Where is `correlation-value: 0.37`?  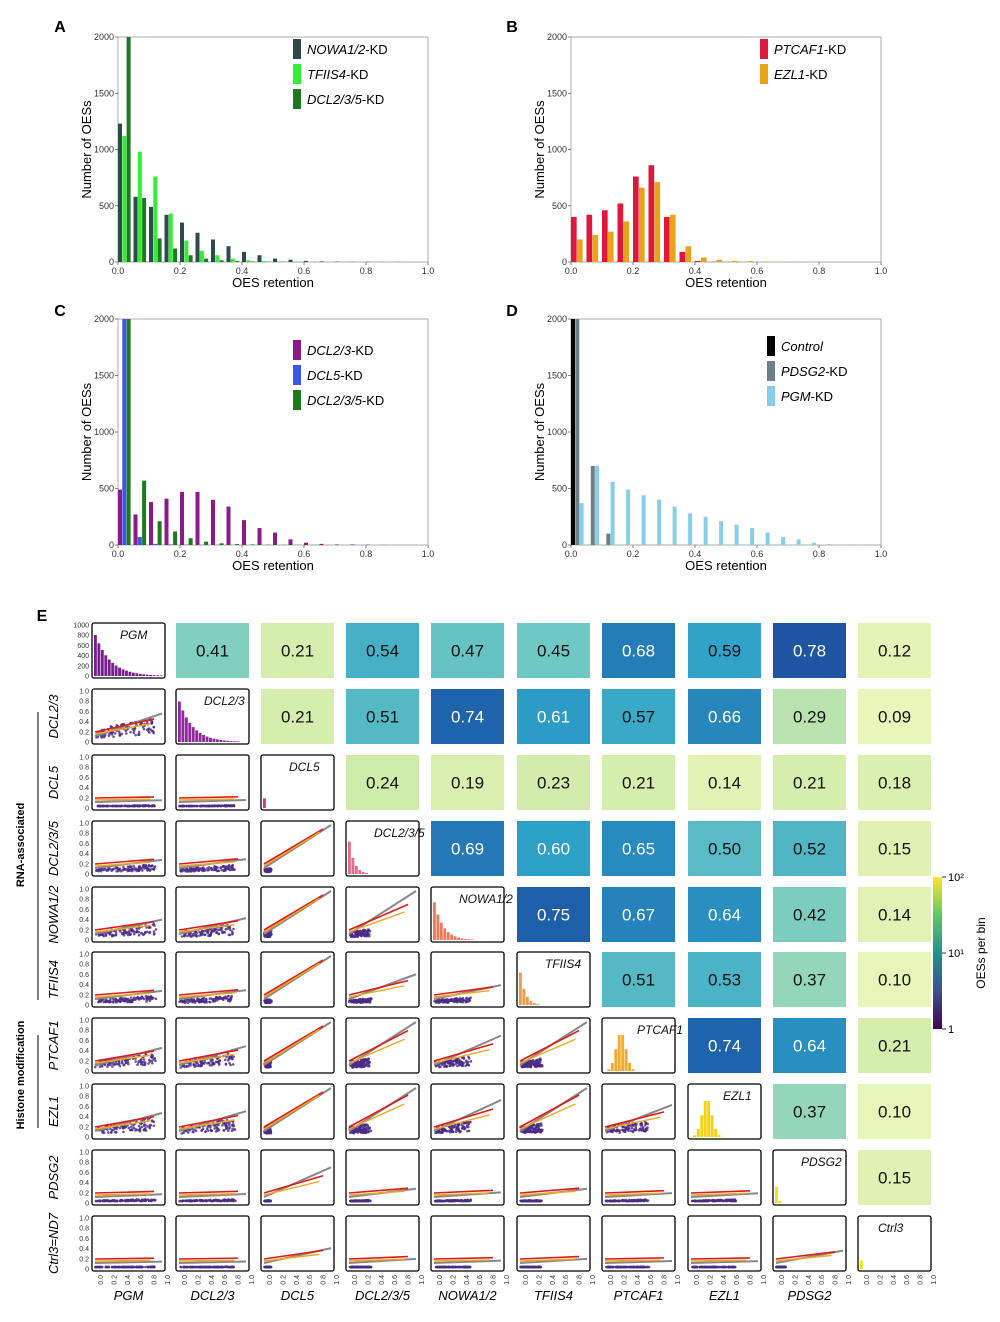 correlation-value: 0.37 is located at coordinates (809, 1112).